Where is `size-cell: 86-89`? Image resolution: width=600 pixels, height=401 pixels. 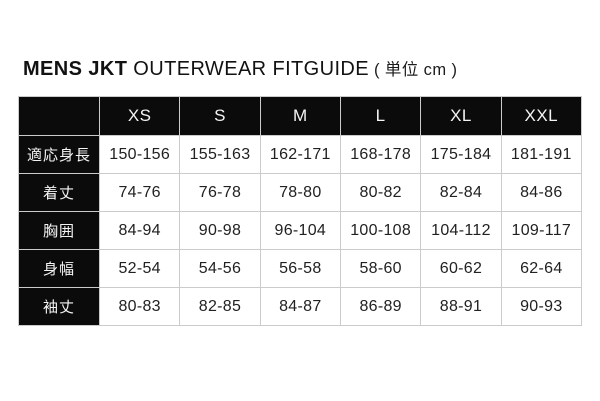
size-cell: 86-89 is located at coordinates (380, 306).